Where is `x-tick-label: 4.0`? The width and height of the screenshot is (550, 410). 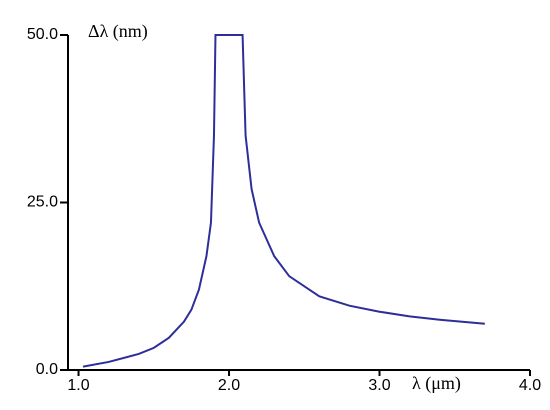
x-tick-label: 4.0 is located at coordinates (530, 385).